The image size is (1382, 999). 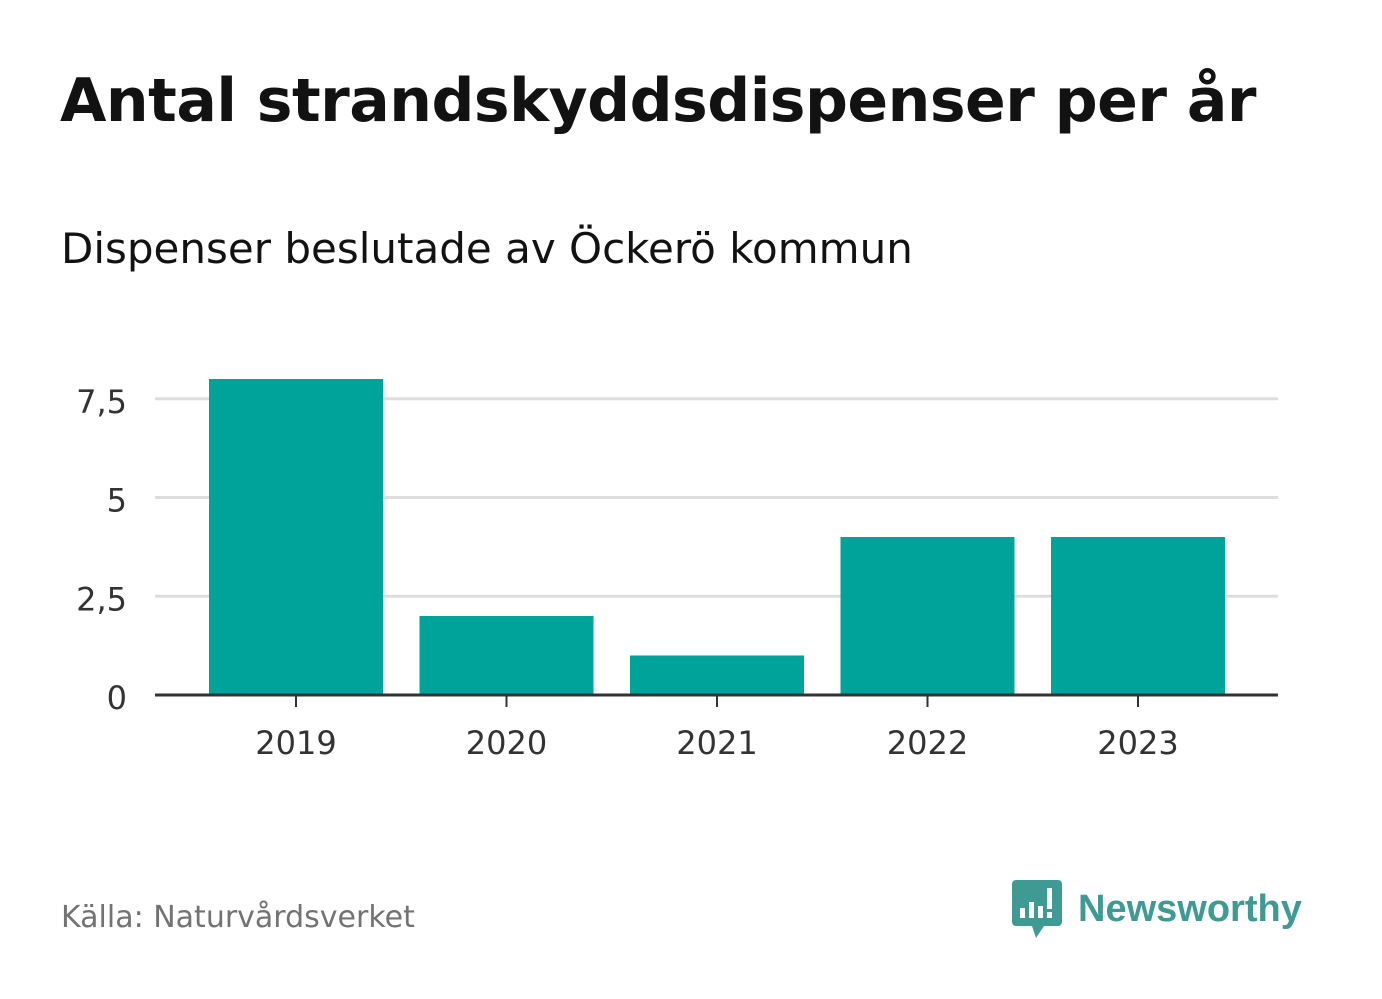 What do you see at coordinates (658, 101) in the screenshot?
I see `chart-title: Antal strandskyddsdispenser per år` at bounding box center [658, 101].